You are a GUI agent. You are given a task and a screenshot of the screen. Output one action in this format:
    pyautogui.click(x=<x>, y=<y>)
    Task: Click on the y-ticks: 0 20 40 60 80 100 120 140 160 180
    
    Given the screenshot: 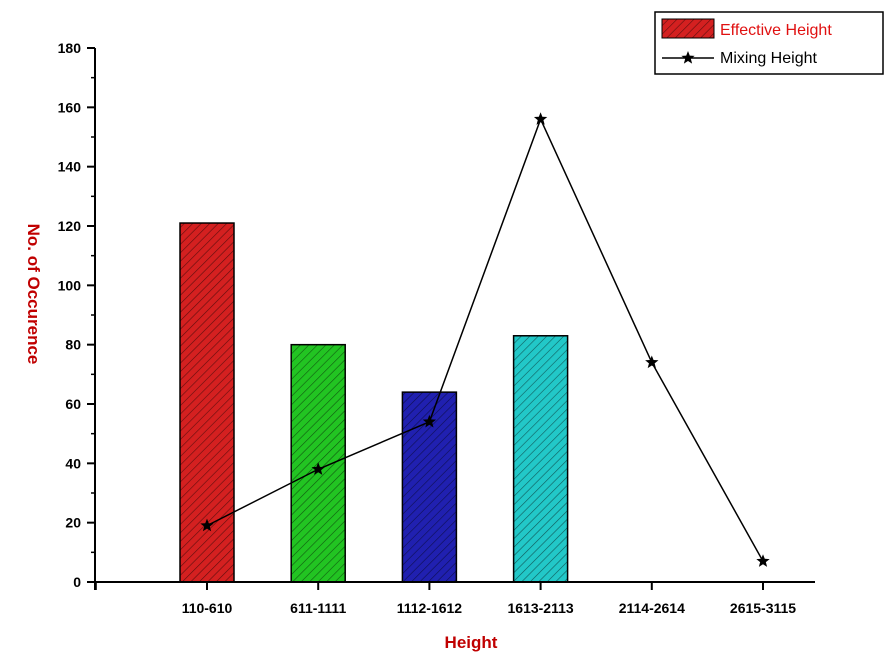 What is the action you would take?
    pyautogui.click(x=76, y=315)
    